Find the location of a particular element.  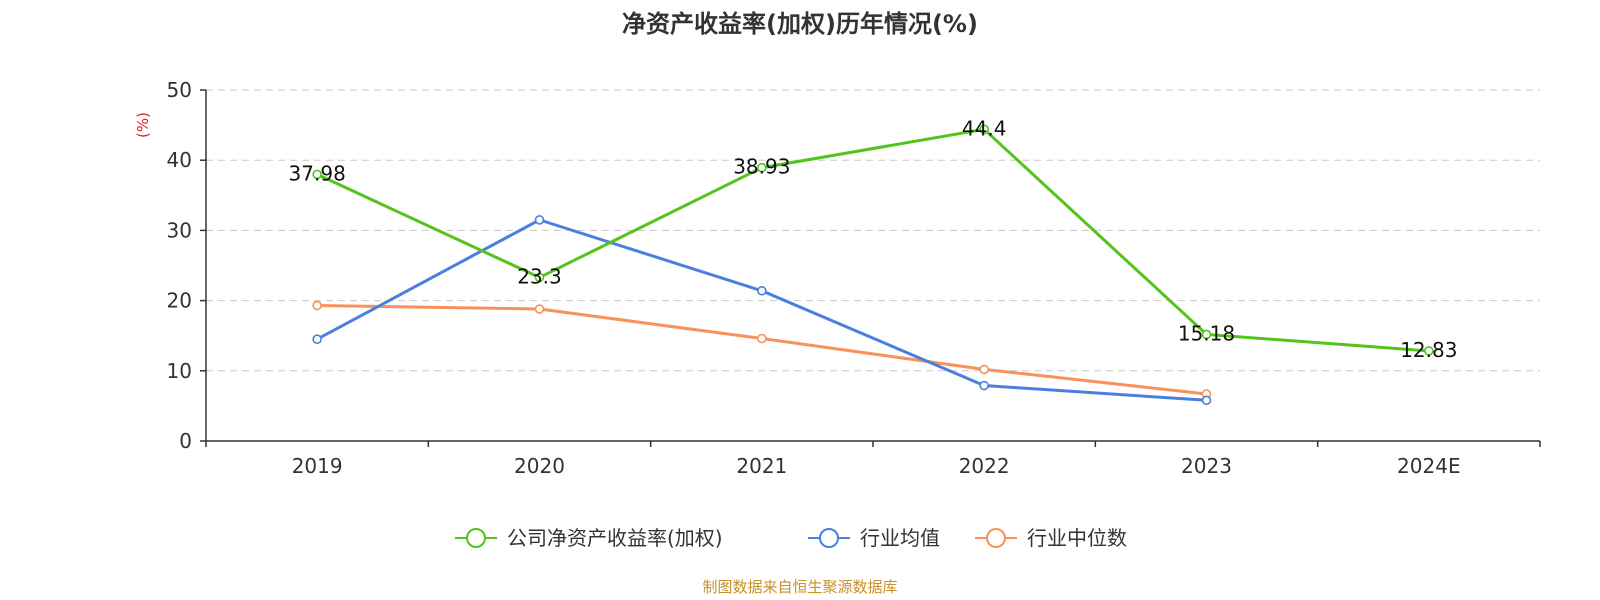

x-tick-label: 2020 is located at coordinates (539, 466).